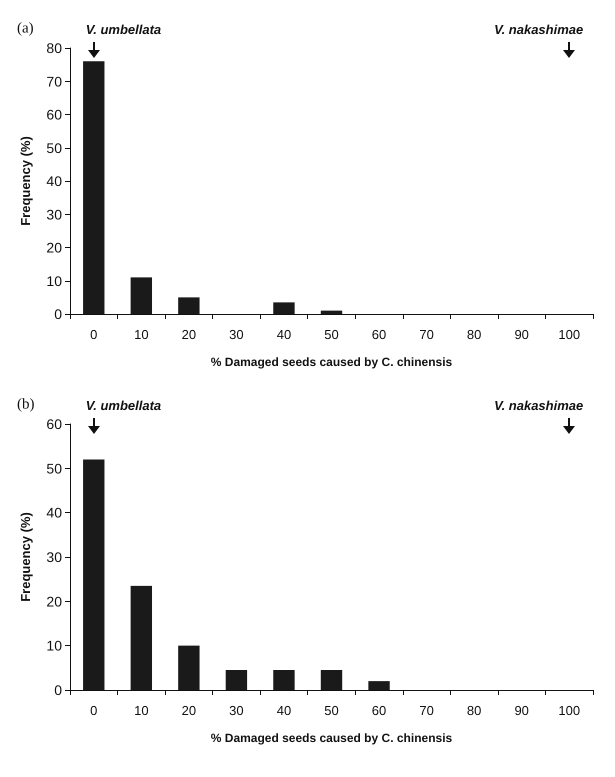 The height and width of the screenshot is (777, 615). I want to click on chart-title: (b), so click(25, 404).